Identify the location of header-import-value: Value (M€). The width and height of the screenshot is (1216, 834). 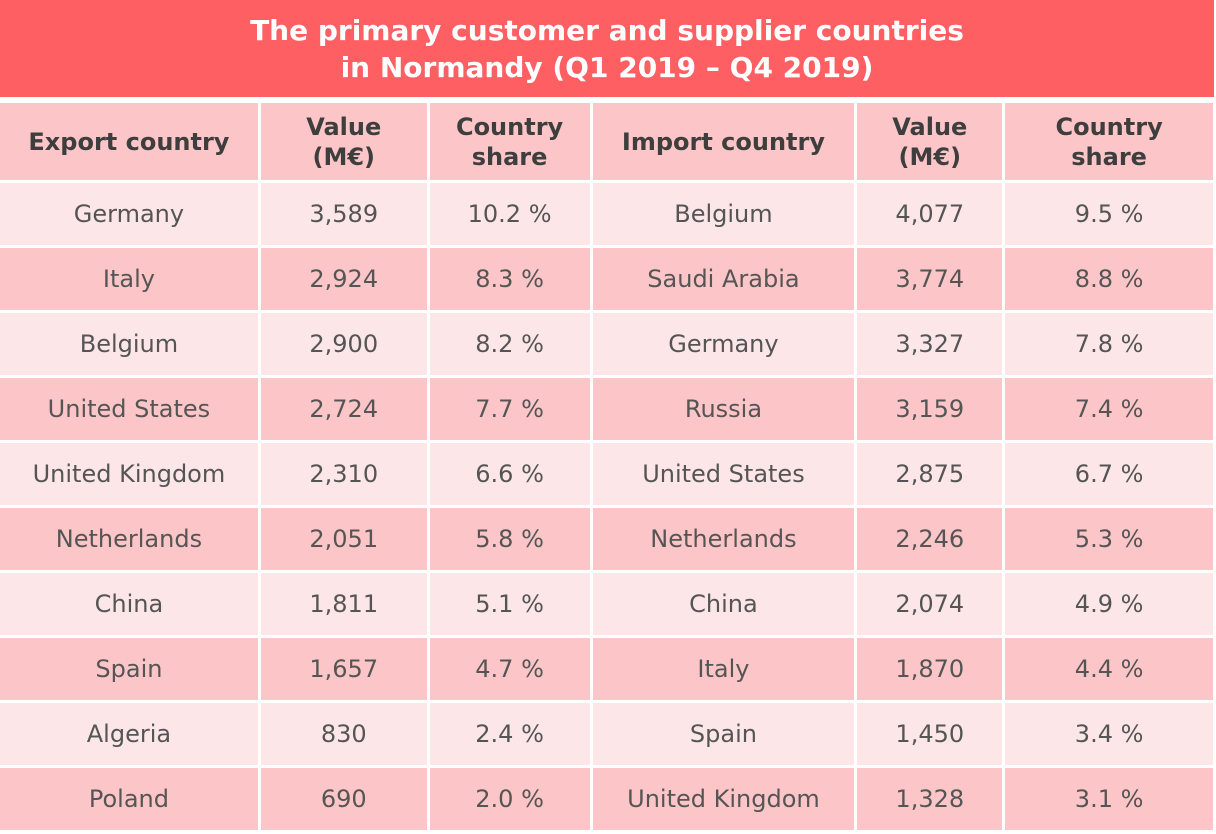
(930, 141).